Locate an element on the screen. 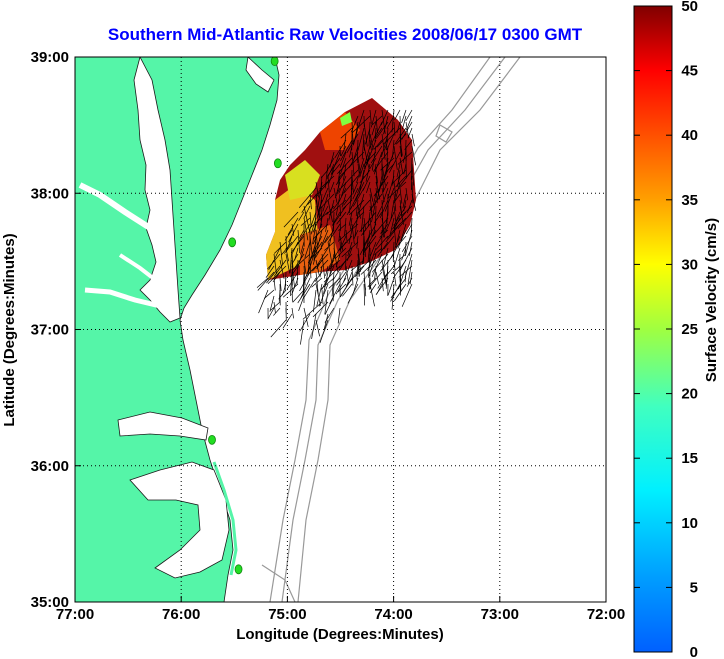 The height and width of the screenshot is (659, 724). colorbar-tick-label: 50 is located at coordinates (689, 7).